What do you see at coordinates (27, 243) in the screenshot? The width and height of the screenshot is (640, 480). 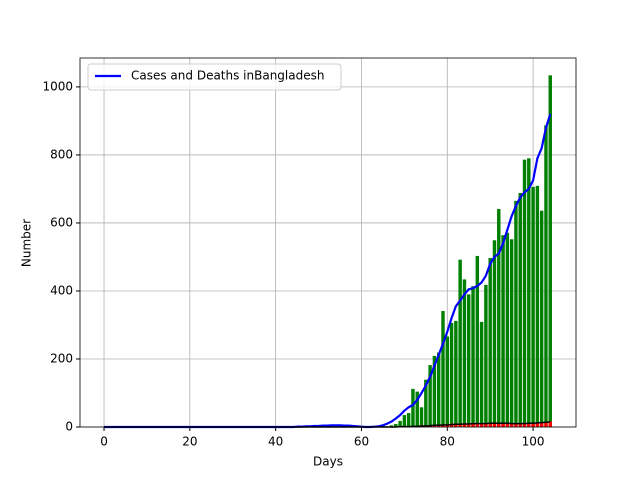 I see `y-axis-label: Number` at bounding box center [27, 243].